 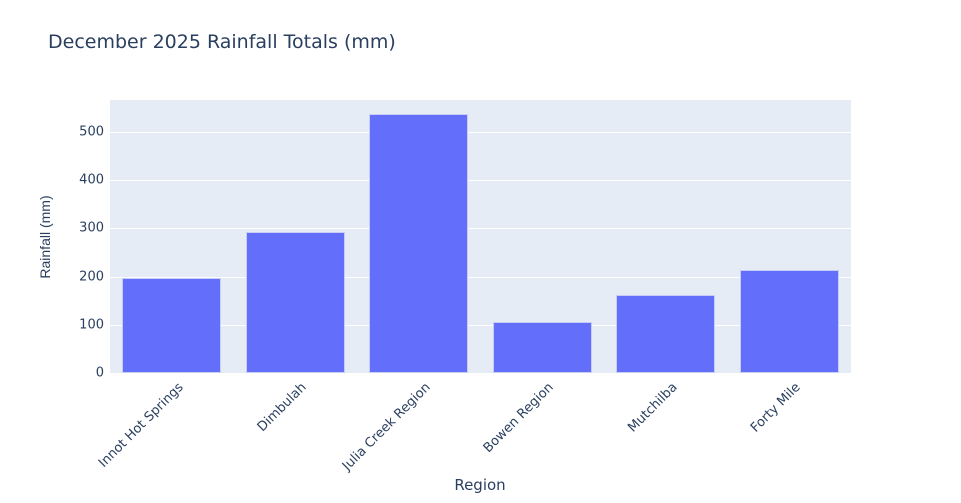 What do you see at coordinates (776, 408) in the screenshot?
I see `x-tick-label: Forty Mile` at bounding box center [776, 408].